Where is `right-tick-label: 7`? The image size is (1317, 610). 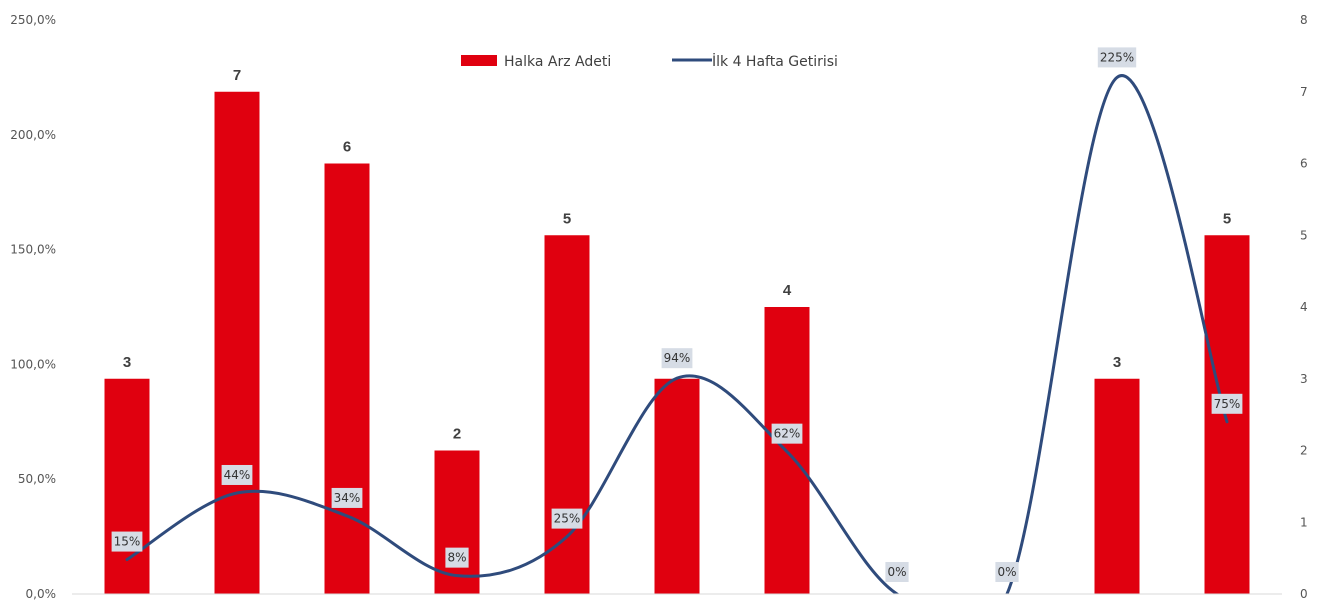
right-tick-label: 7 is located at coordinates (1304, 92).